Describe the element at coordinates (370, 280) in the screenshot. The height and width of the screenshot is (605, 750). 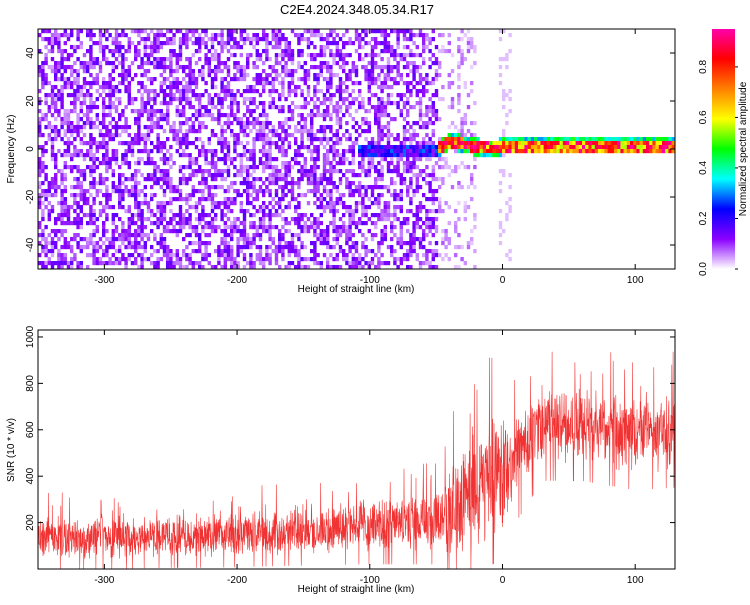
I see `spectrogram-x-tick-label: -100` at that location.